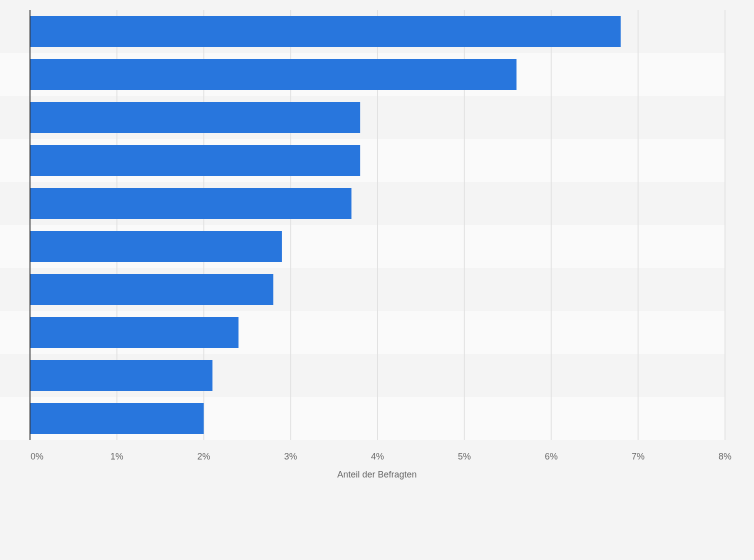 This screenshot has width=754, height=560. Describe the element at coordinates (724, 456) in the screenshot. I see `x-tick-label: 8%` at that location.